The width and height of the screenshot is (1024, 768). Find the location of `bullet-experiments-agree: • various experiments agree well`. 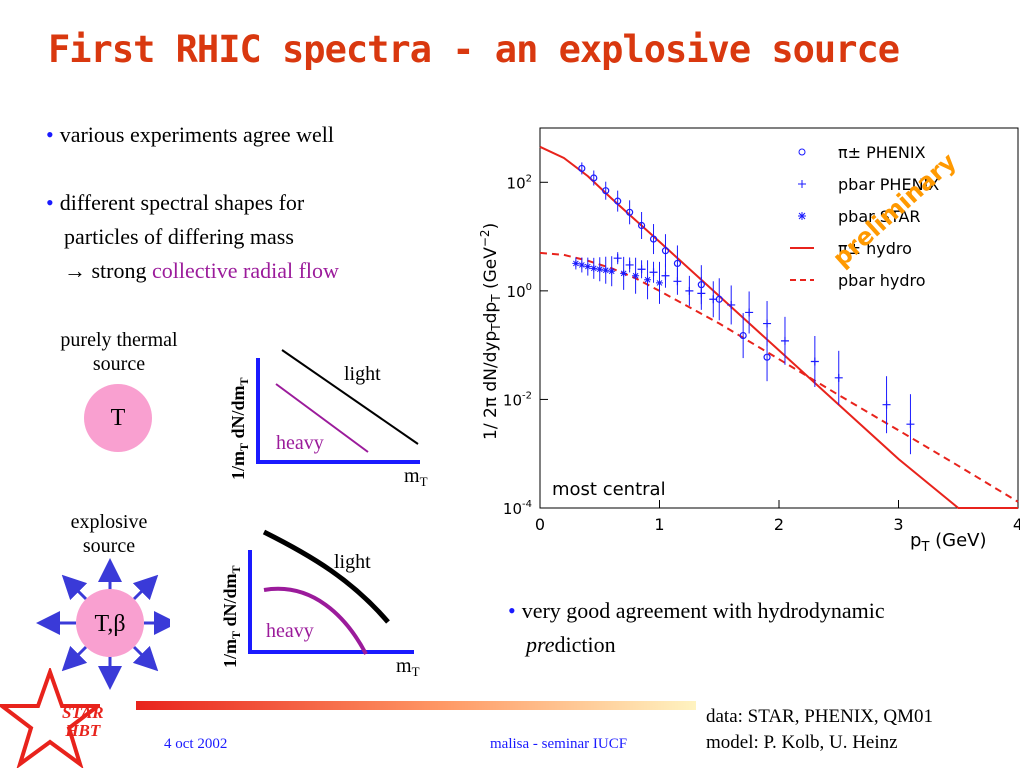

bullet-experiments-agree: • various experiments agree well is located at coordinates (190, 135).